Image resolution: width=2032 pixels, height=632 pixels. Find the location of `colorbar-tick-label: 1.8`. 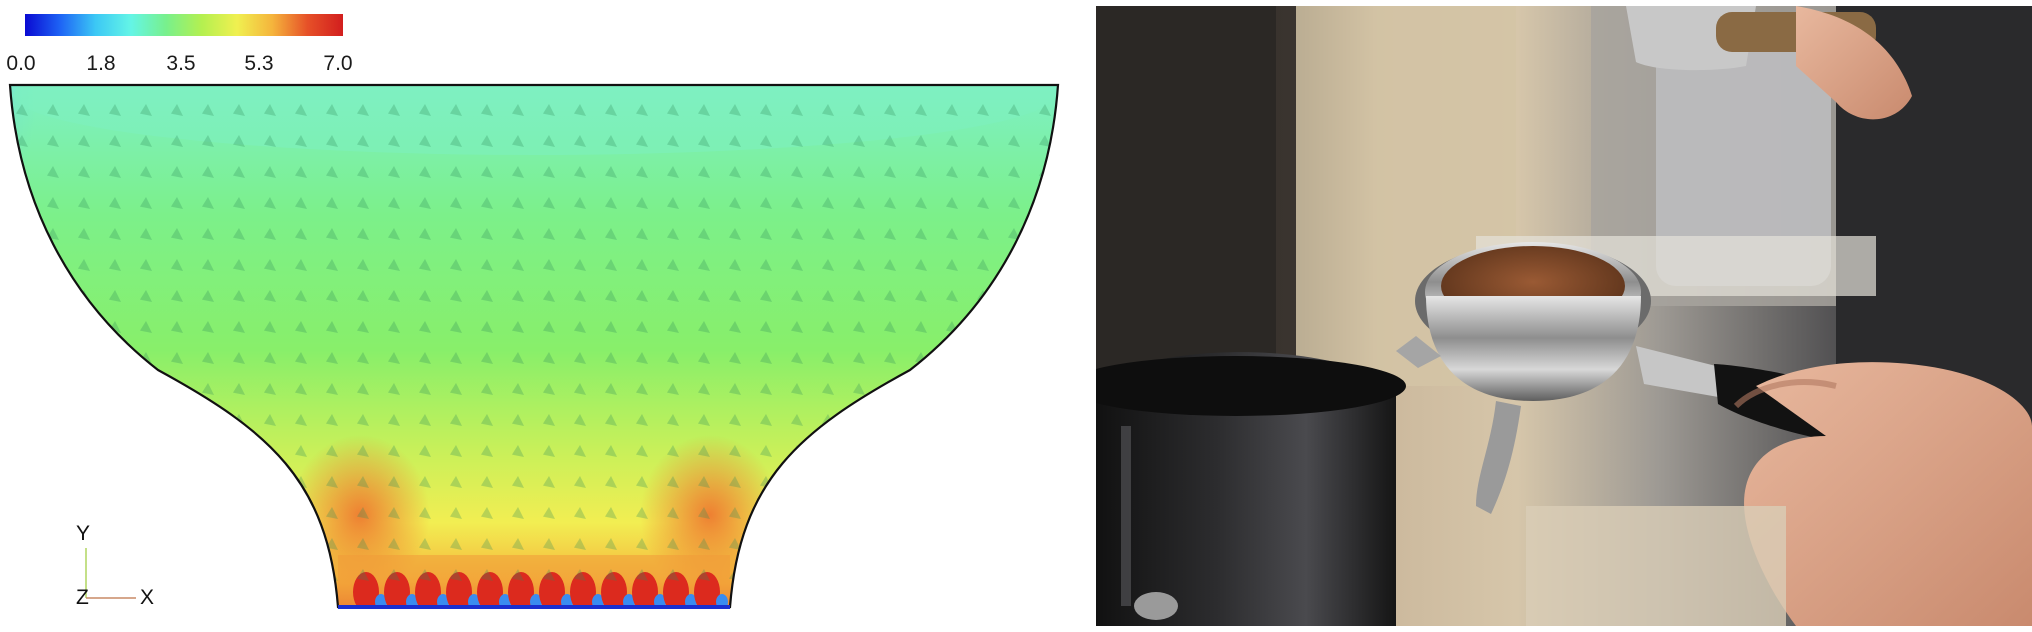

colorbar-tick-label: 1.8 is located at coordinates (101, 63).